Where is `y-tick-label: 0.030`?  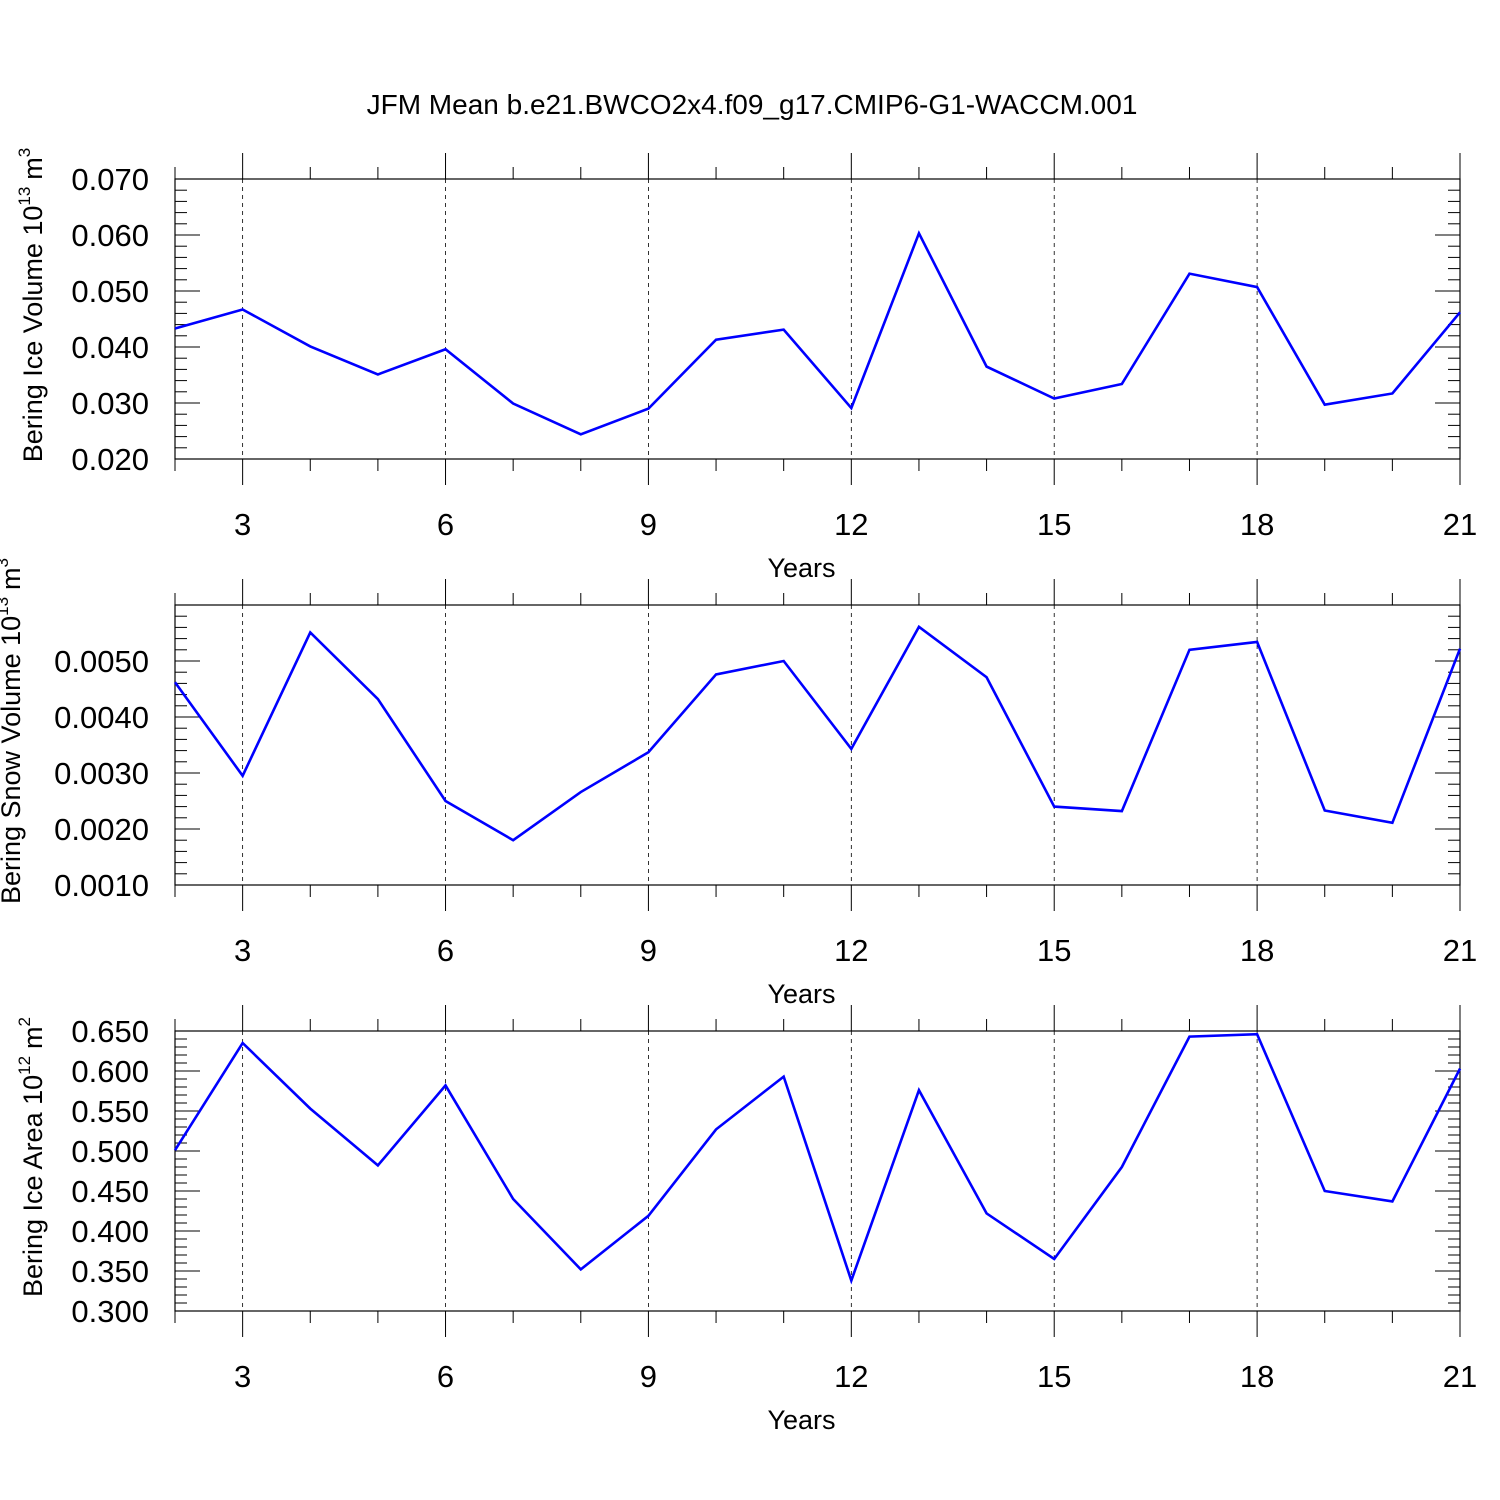
y-tick-label: 0.030 is located at coordinates (110, 403).